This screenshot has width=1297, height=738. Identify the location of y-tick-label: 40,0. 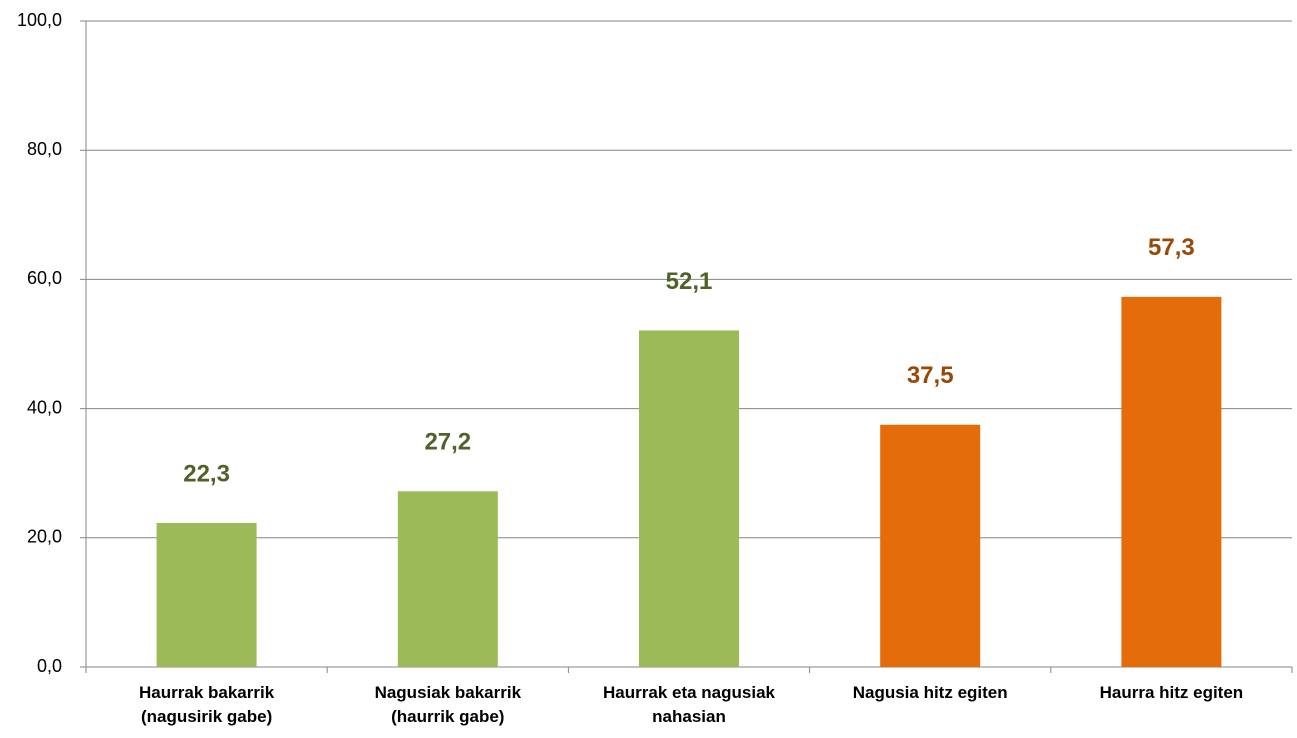
(44, 407).